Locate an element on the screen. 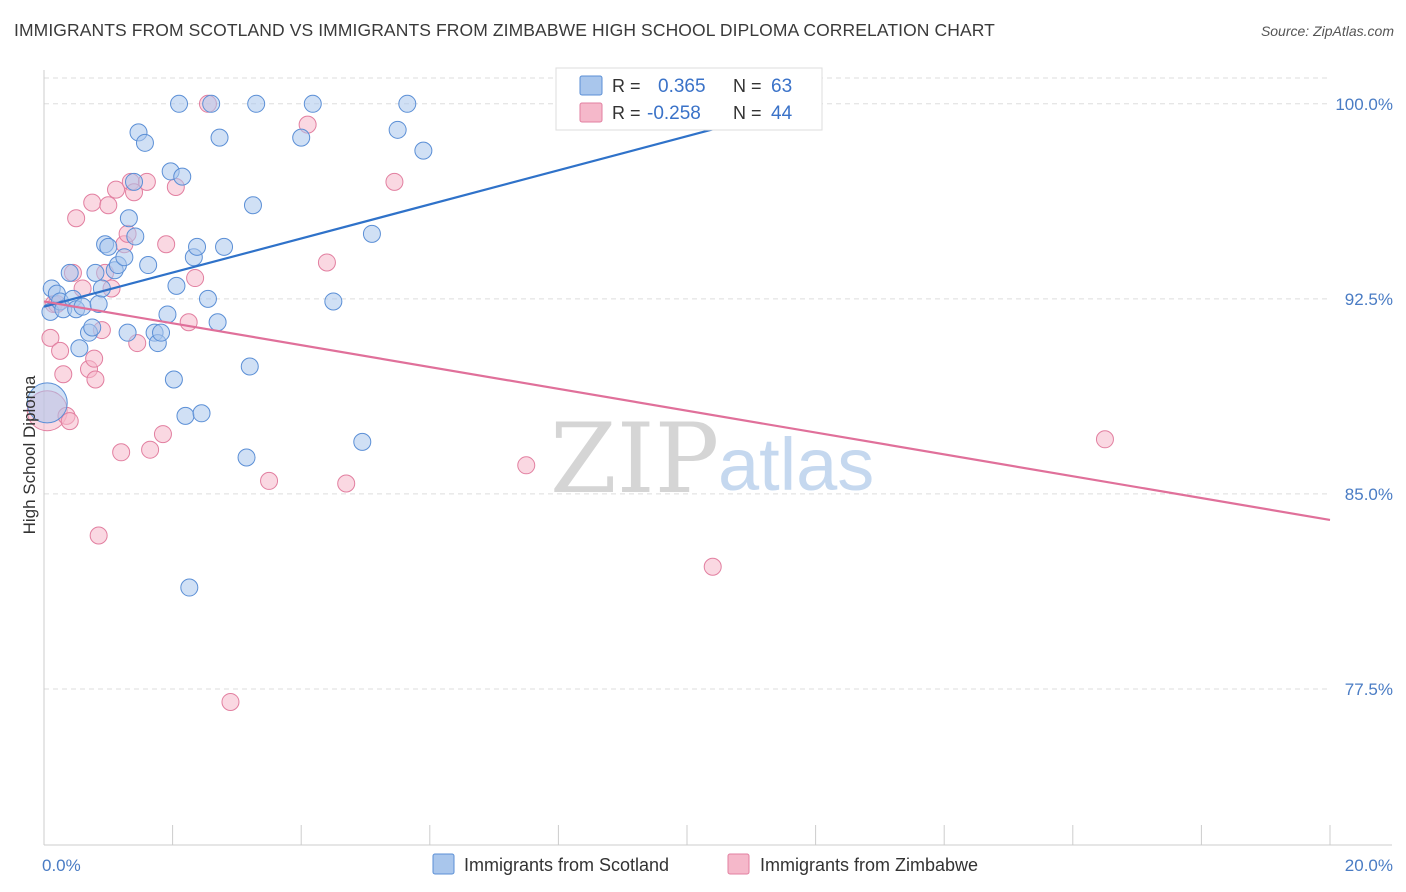 This screenshot has height=892, width=1406. stats-n-value-scotland: 63 is located at coordinates (781, 86).